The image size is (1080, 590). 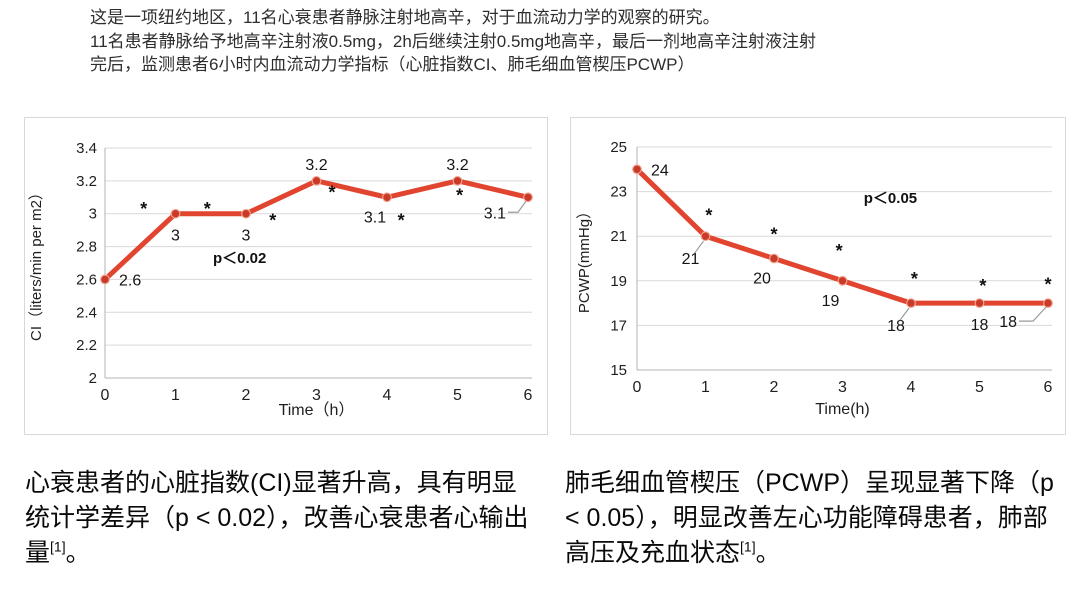 I want to click on svg-text: 20, so click(x=762, y=279).